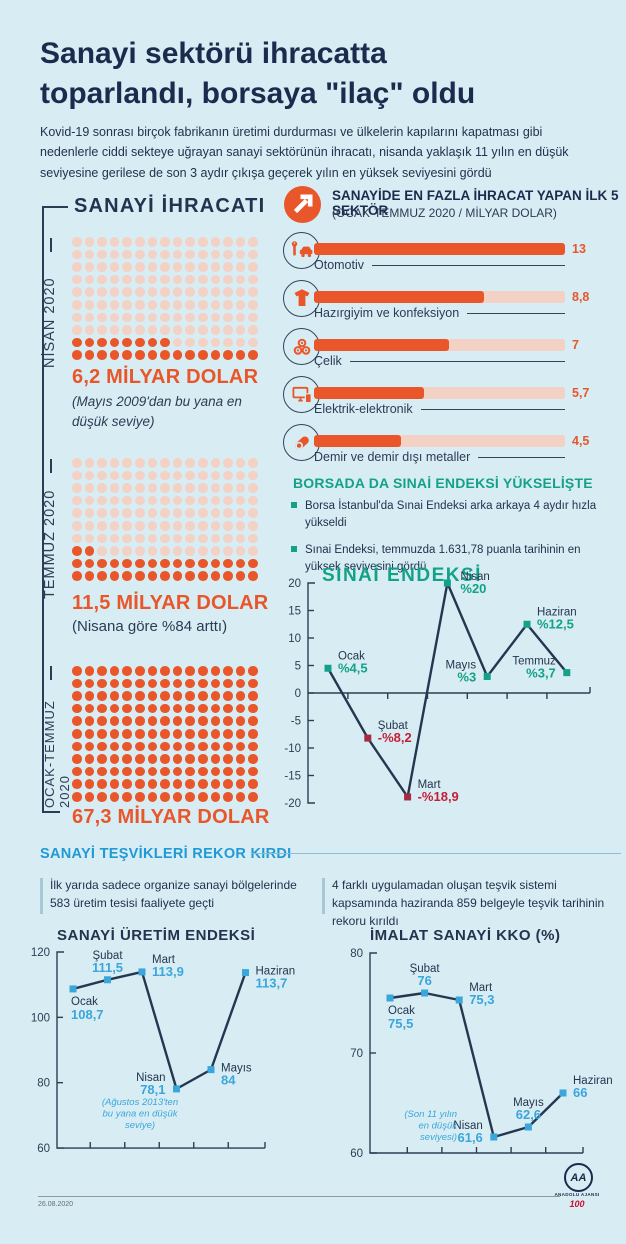  Describe the element at coordinates (51, 673) in the screenshot. I see `period-label-dash` at that location.